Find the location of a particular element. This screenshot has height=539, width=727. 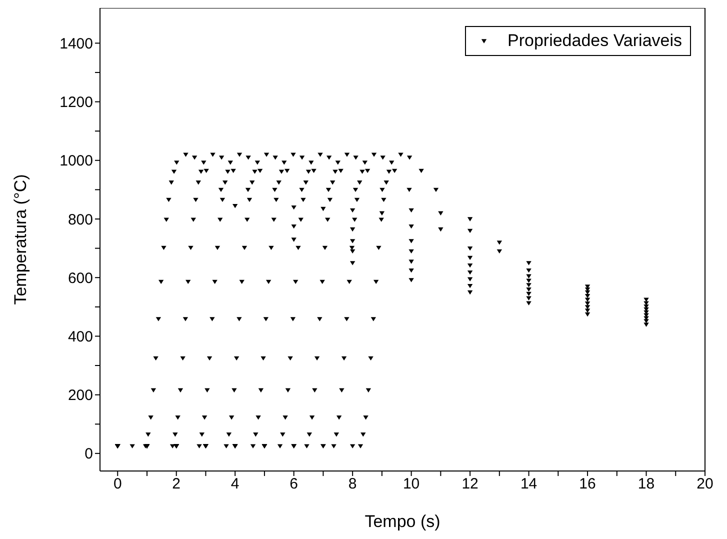

legend-label: Propriedades Variaveis is located at coordinates (595, 41).